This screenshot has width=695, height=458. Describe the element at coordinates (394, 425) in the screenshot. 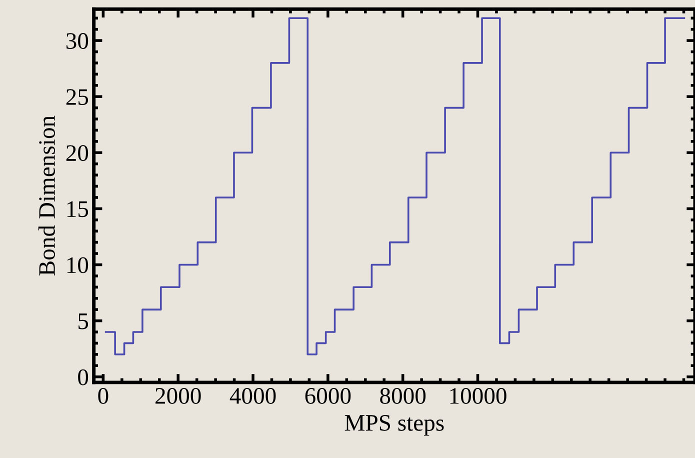

I see `x-axis-title: MPS steps` at that location.